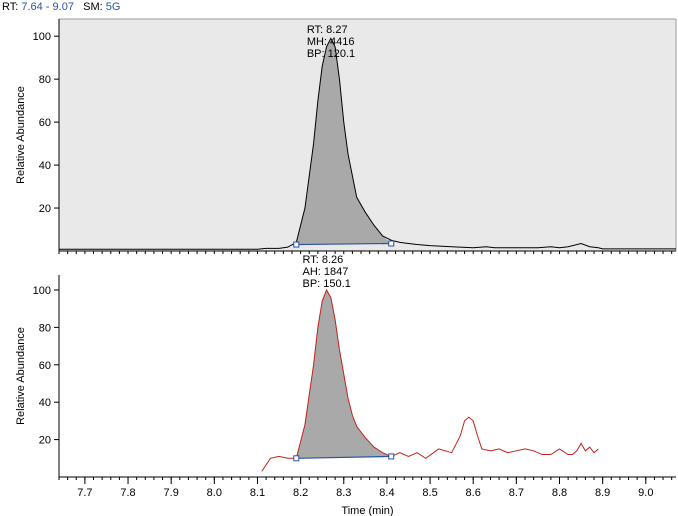 The width and height of the screenshot is (678, 516). I want to click on bottom-x-tick-label: 8.6, so click(473, 493).